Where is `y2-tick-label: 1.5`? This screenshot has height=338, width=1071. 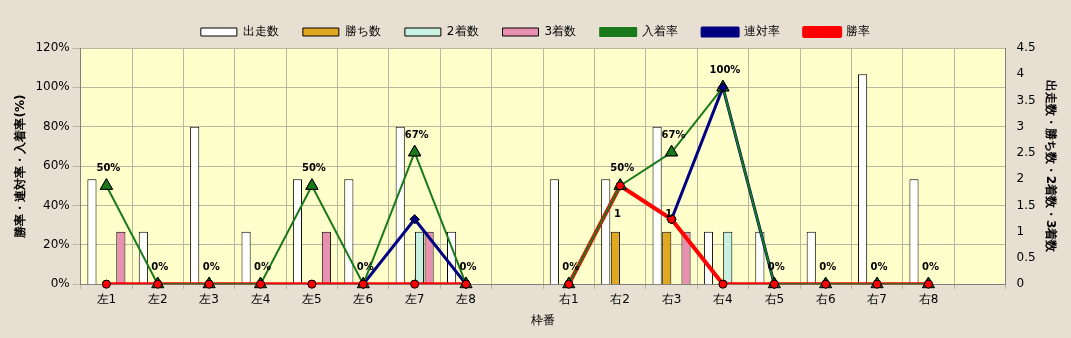
y2-tick-label: 1.5 is located at coordinates (1026, 204).